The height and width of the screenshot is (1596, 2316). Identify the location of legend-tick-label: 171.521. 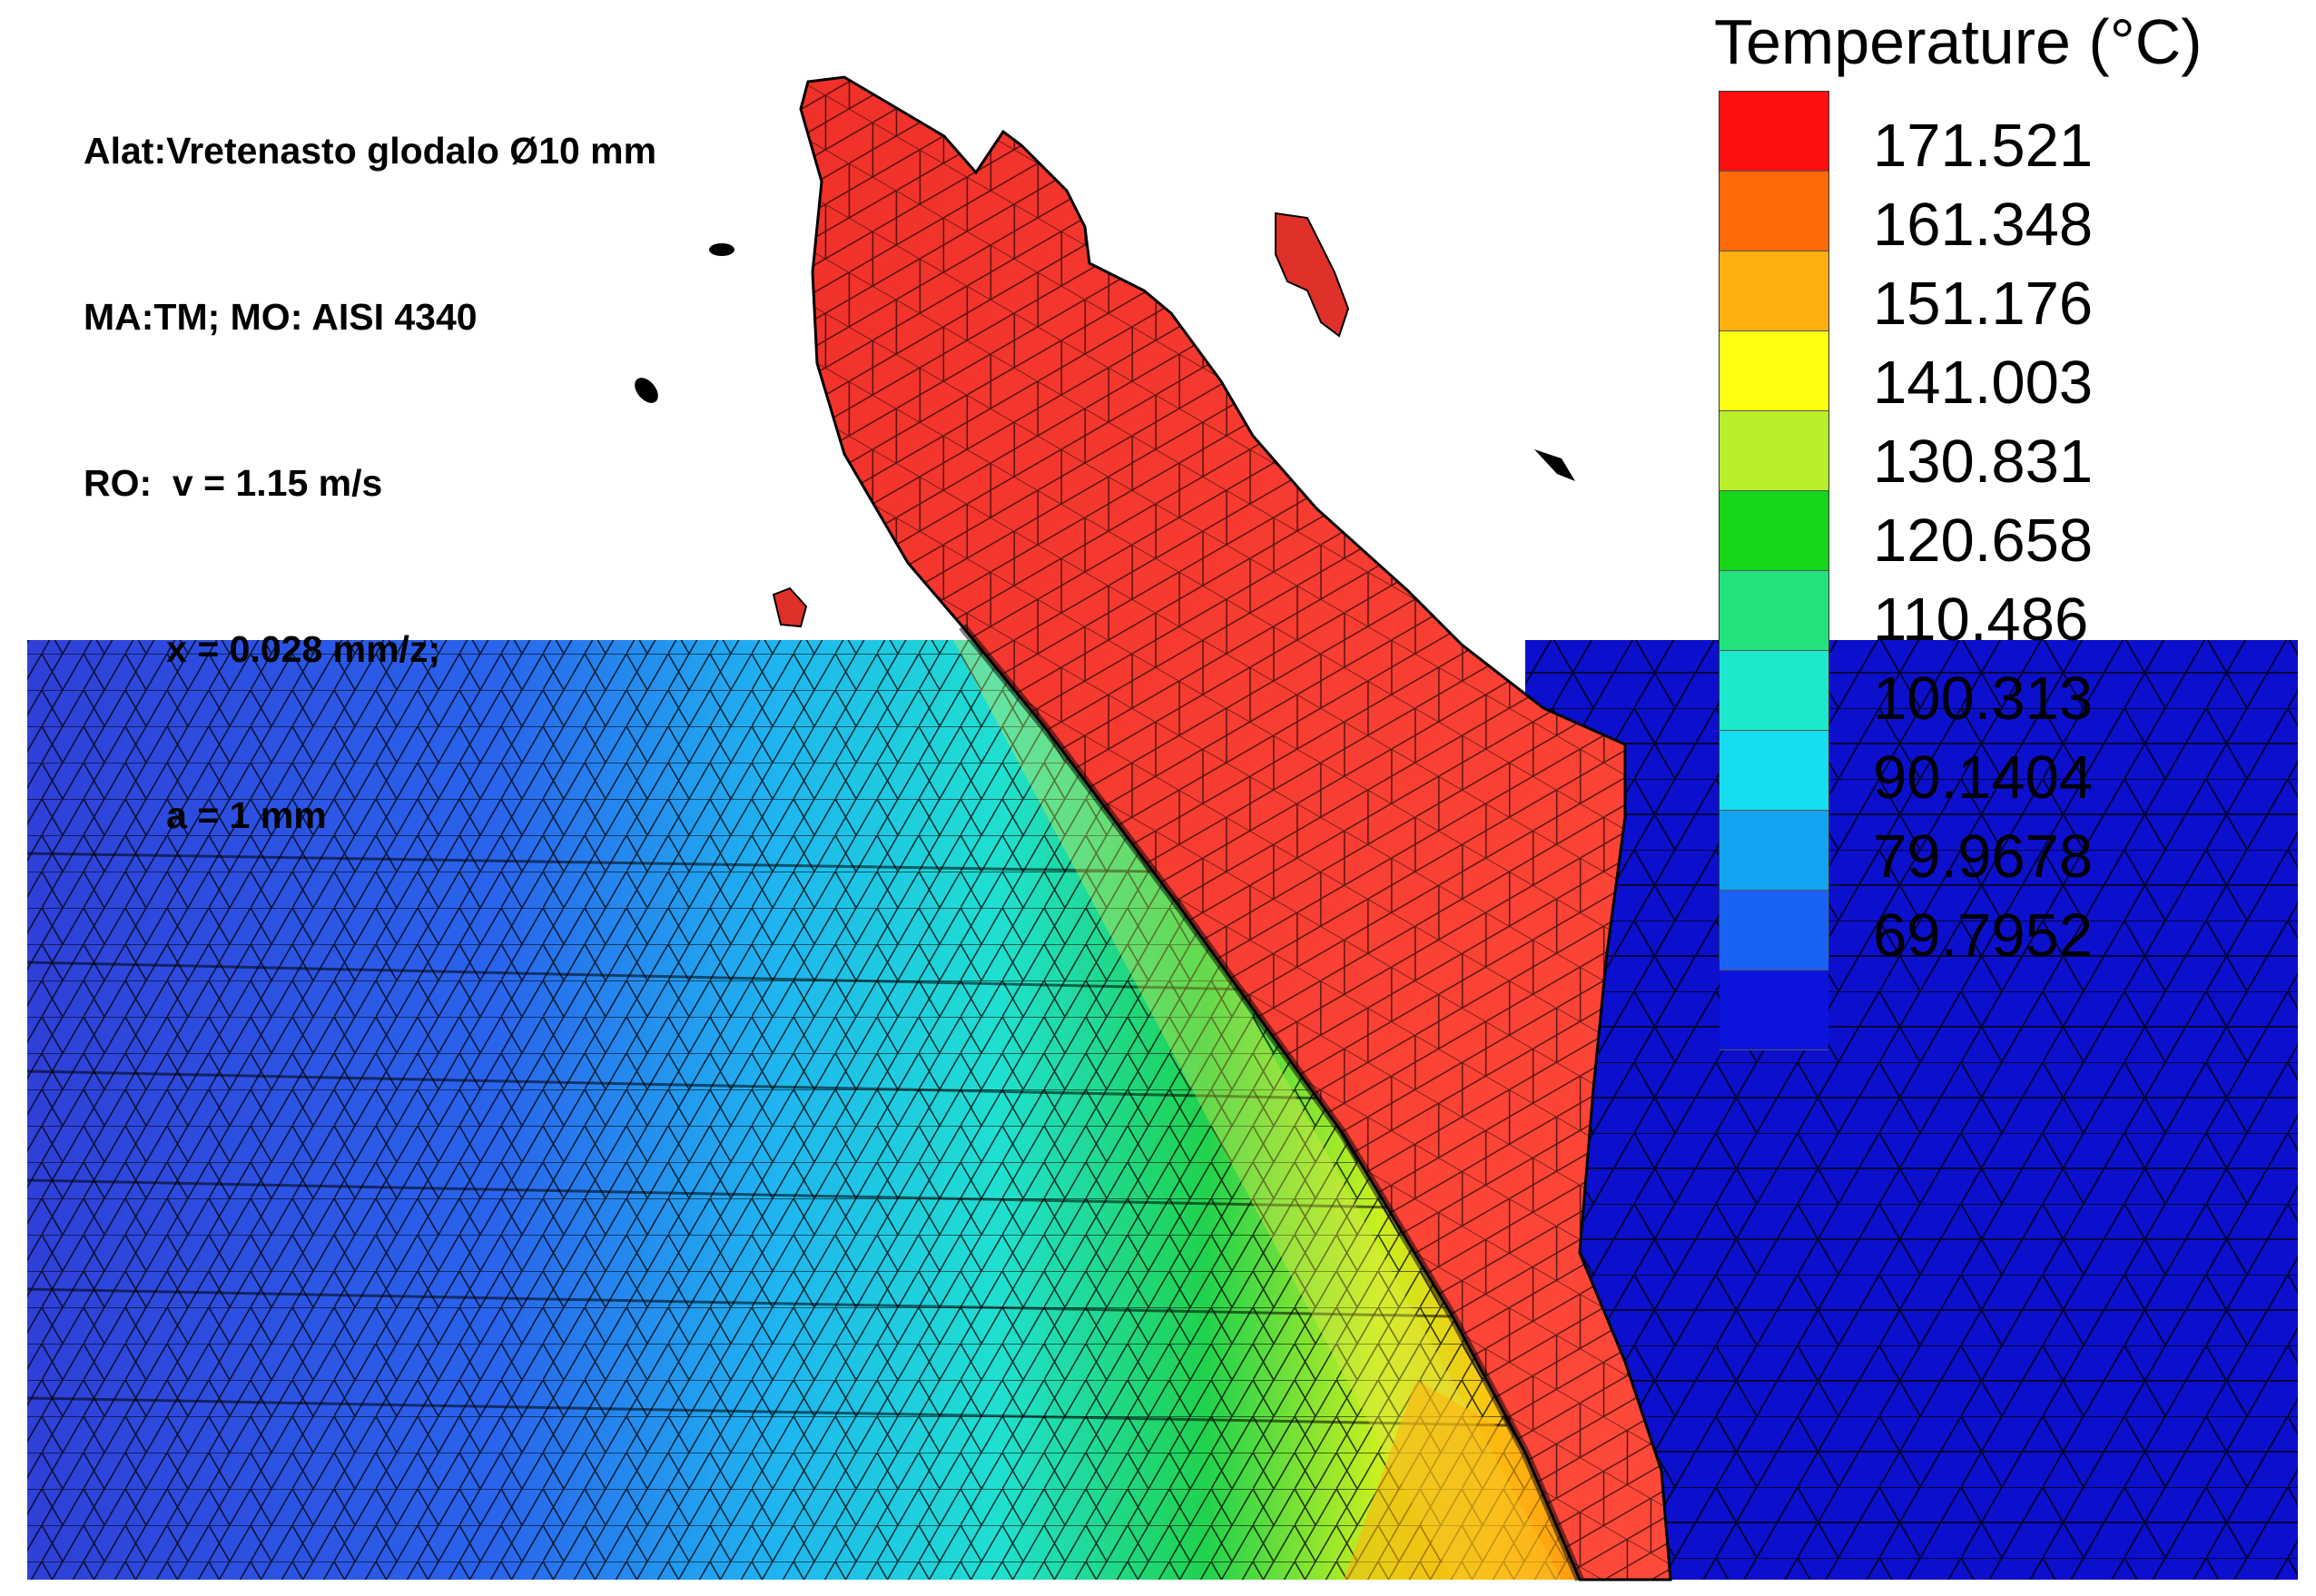
(1983, 146).